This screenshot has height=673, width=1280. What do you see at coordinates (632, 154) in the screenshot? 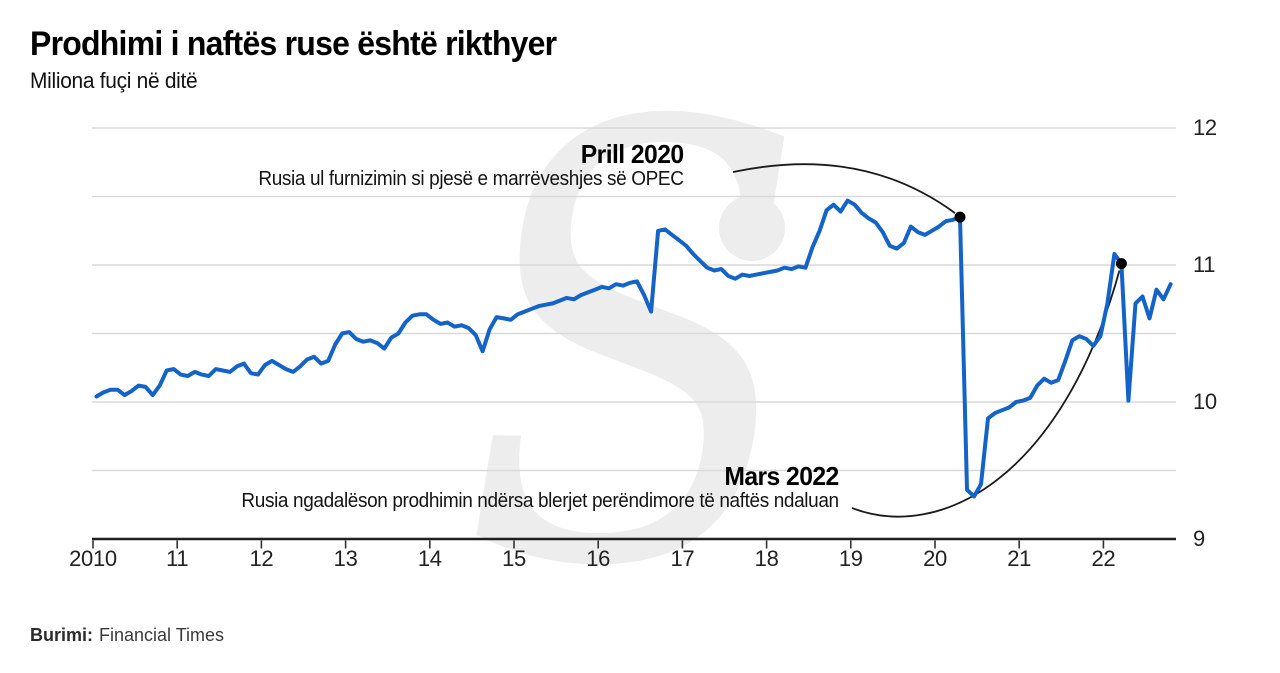
I see `annotation-prill-2020-label: Prill 2020` at bounding box center [632, 154].